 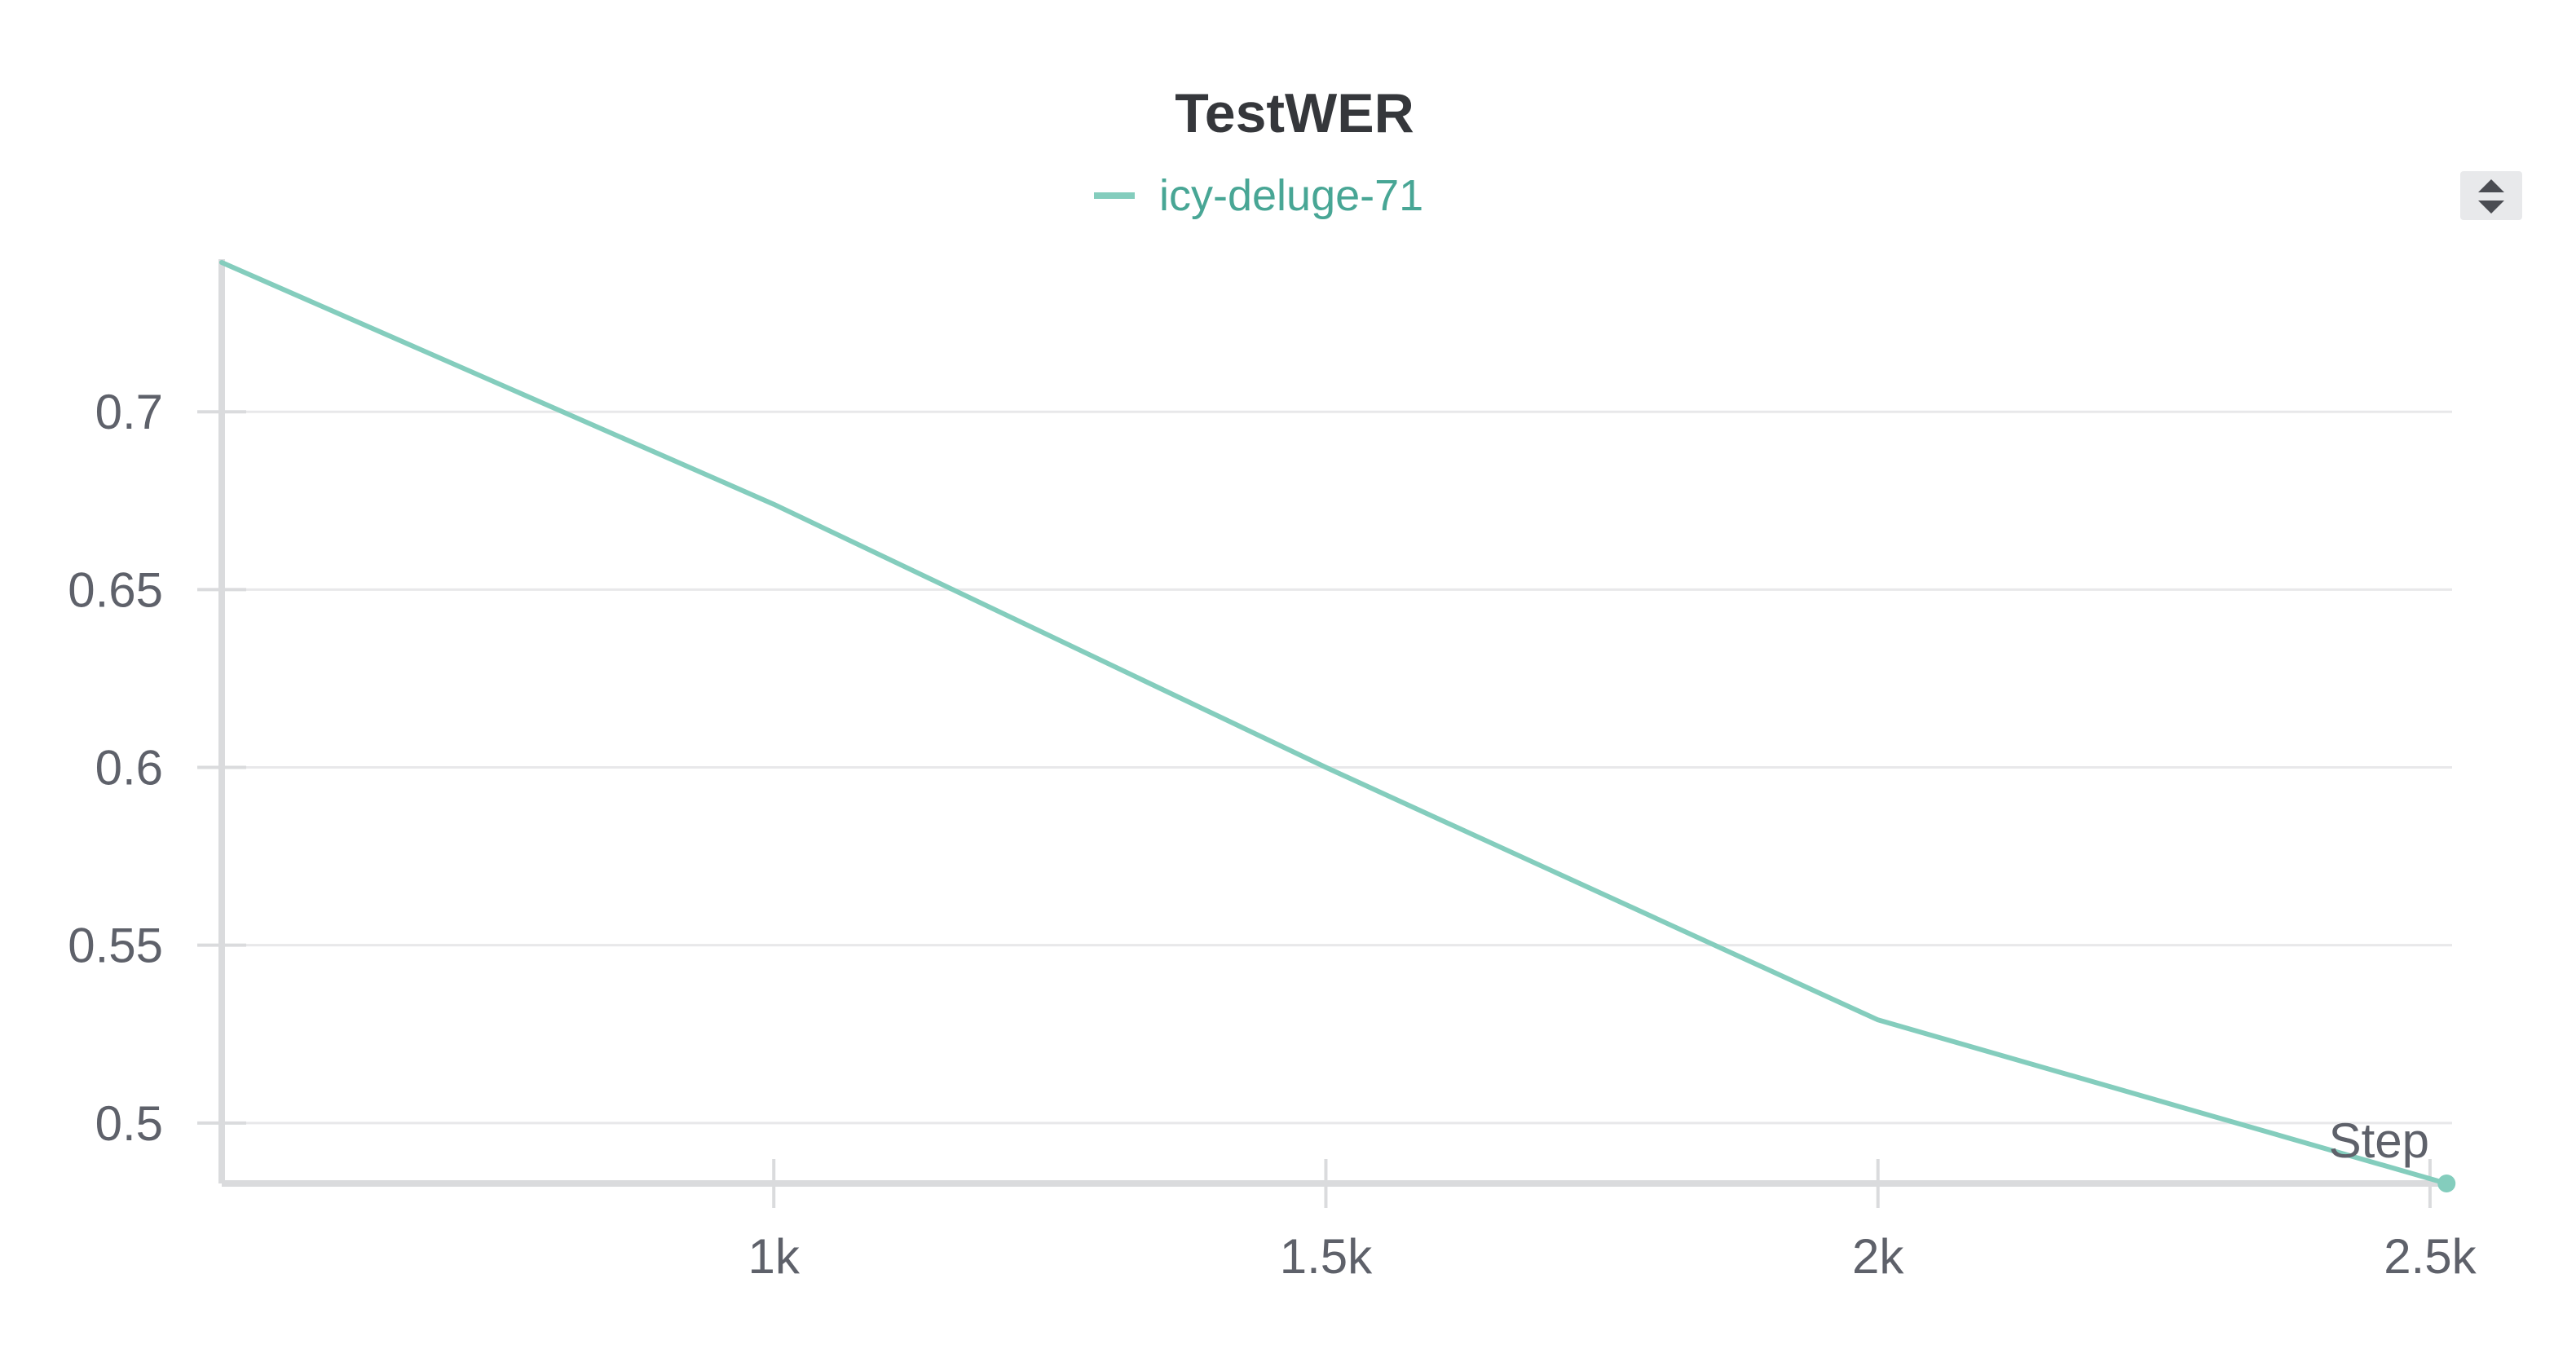 I want to click on sort-control-button, so click(x=2491, y=195).